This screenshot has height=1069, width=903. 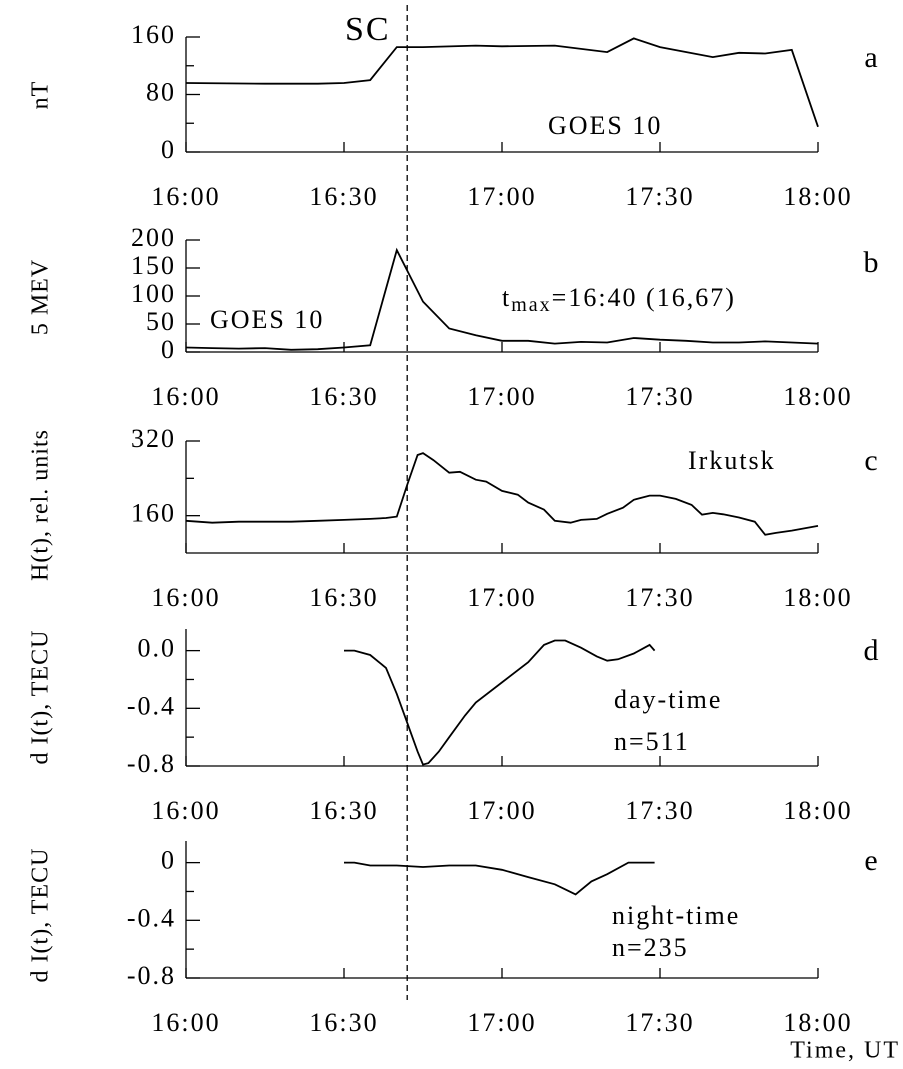 I want to click on annotation: n=511, so click(x=652, y=741).